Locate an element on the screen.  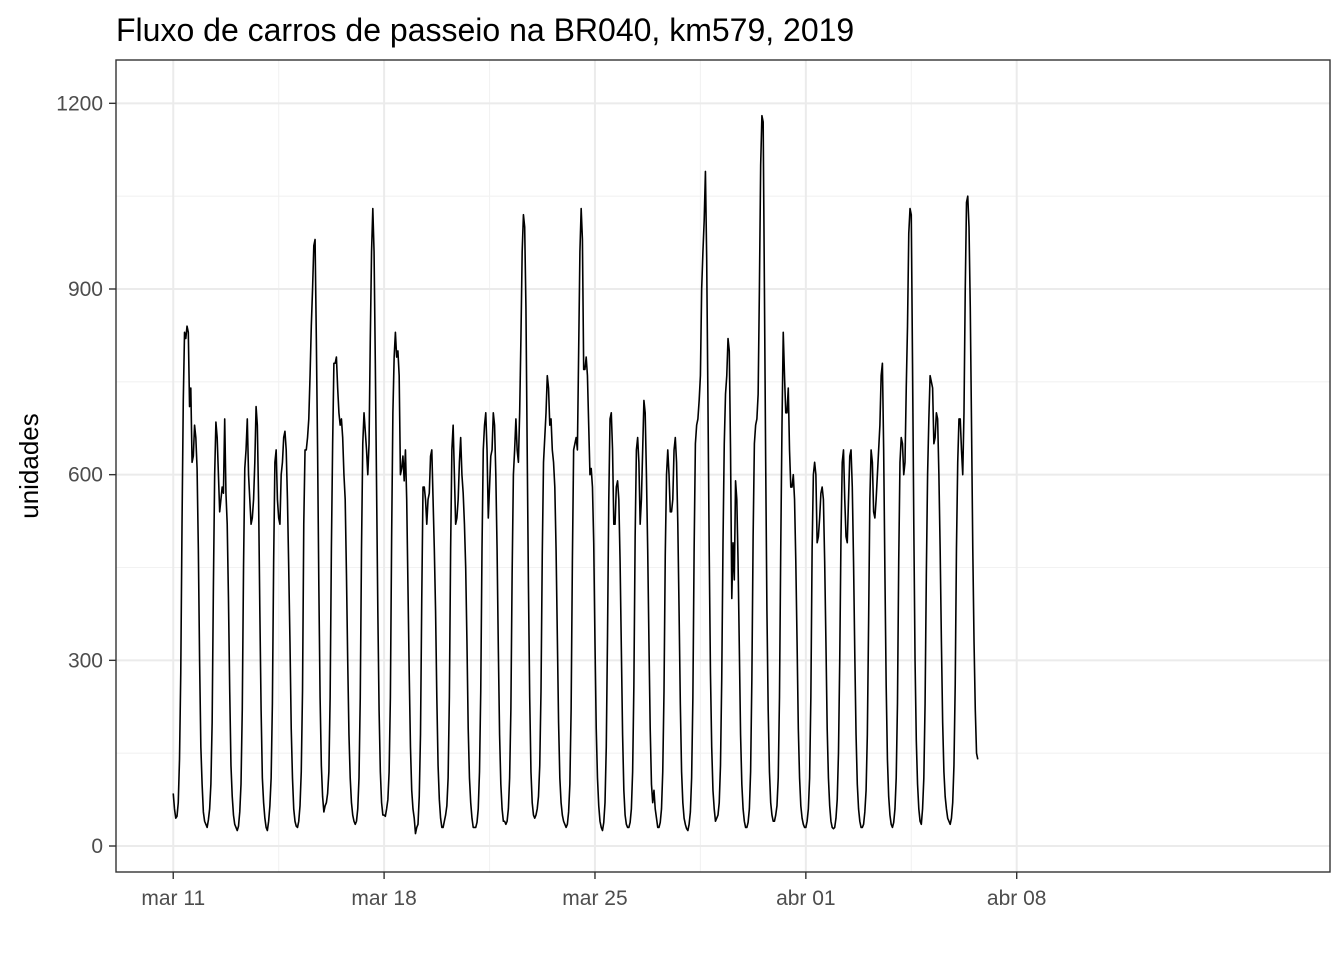
x-tick-label: mar 25 is located at coordinates (594, 898).